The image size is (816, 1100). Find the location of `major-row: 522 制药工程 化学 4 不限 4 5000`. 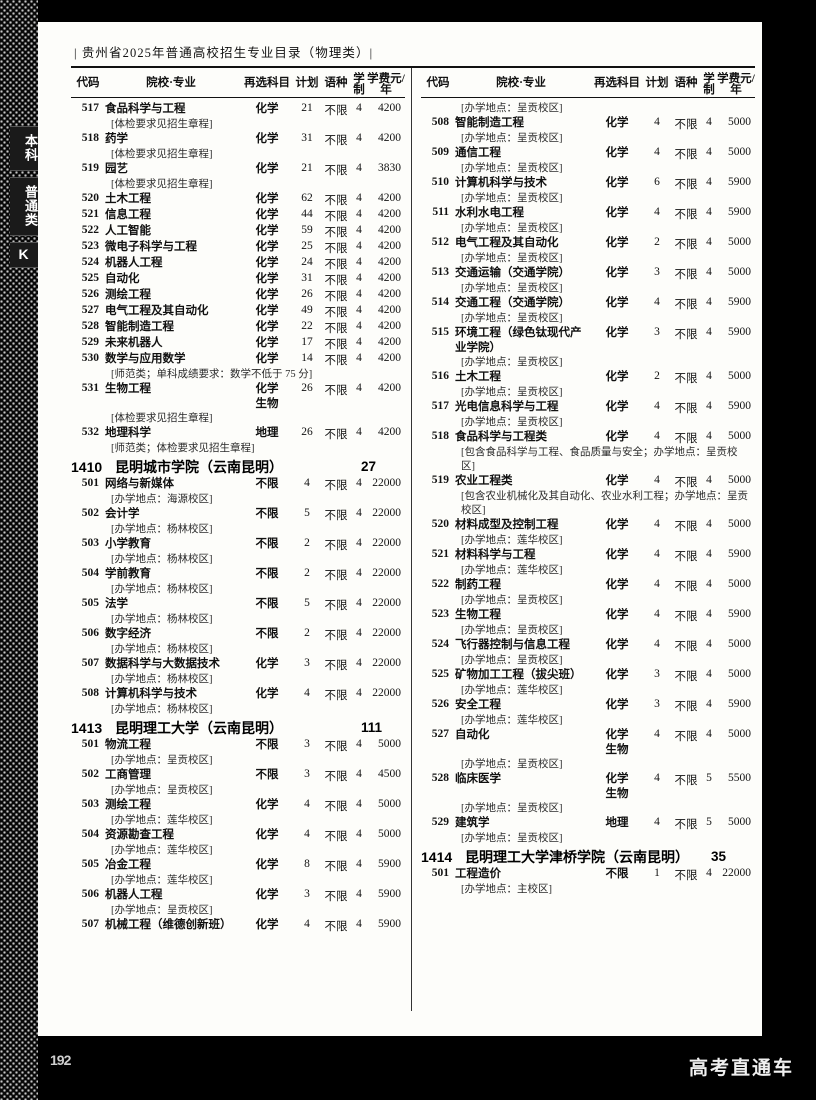

major-row: 522 制药工程 化学 4 不限 4 5000 is located at coordinates (588, 586).